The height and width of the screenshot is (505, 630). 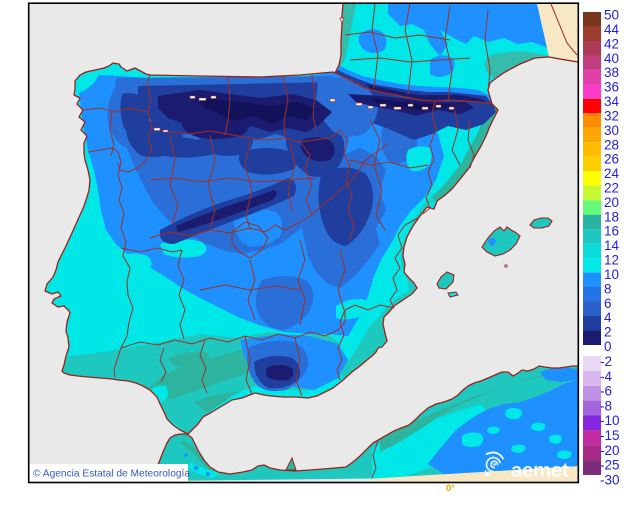 What do you see at coordinates (608, 317) in the screenshot?
I see `svg-text: 4` at bounding box center [608, 317].